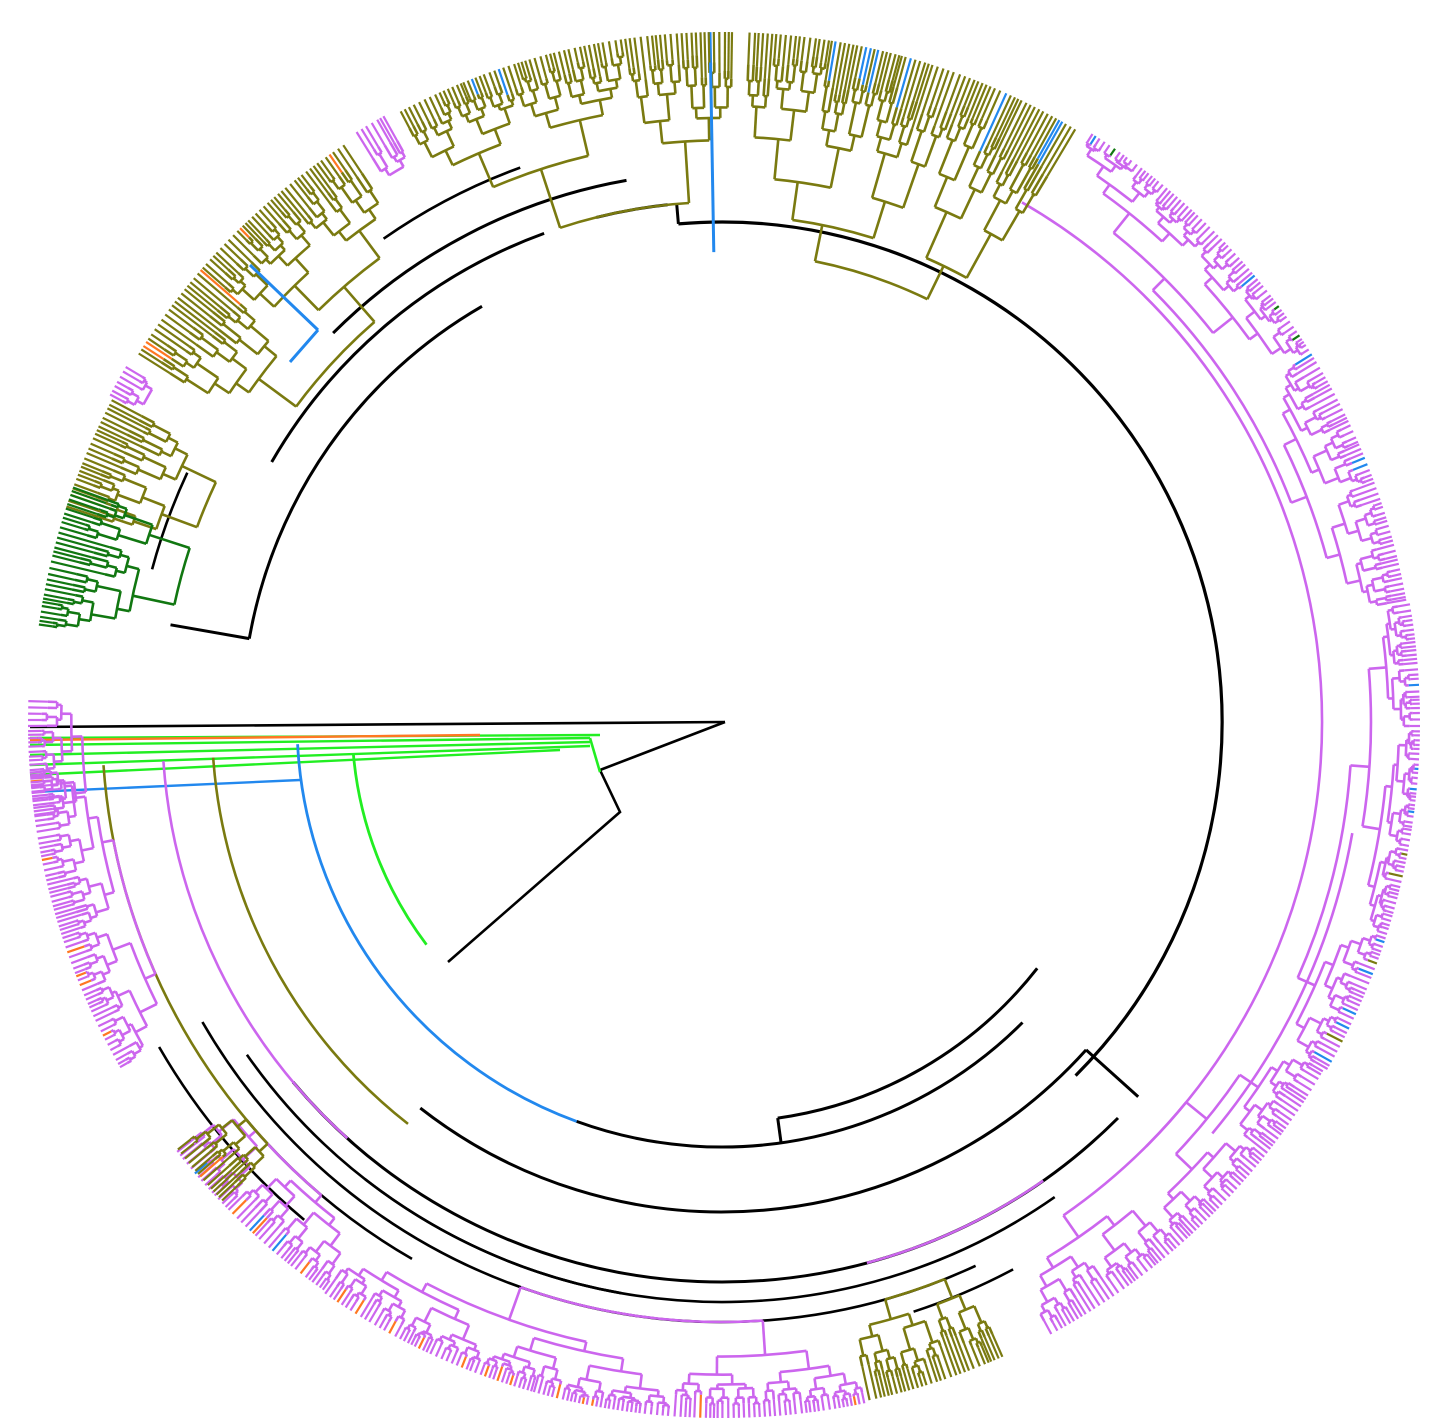 The image size is (1440, 1421). I want to click on backbone-arc, so click(800, 1085).